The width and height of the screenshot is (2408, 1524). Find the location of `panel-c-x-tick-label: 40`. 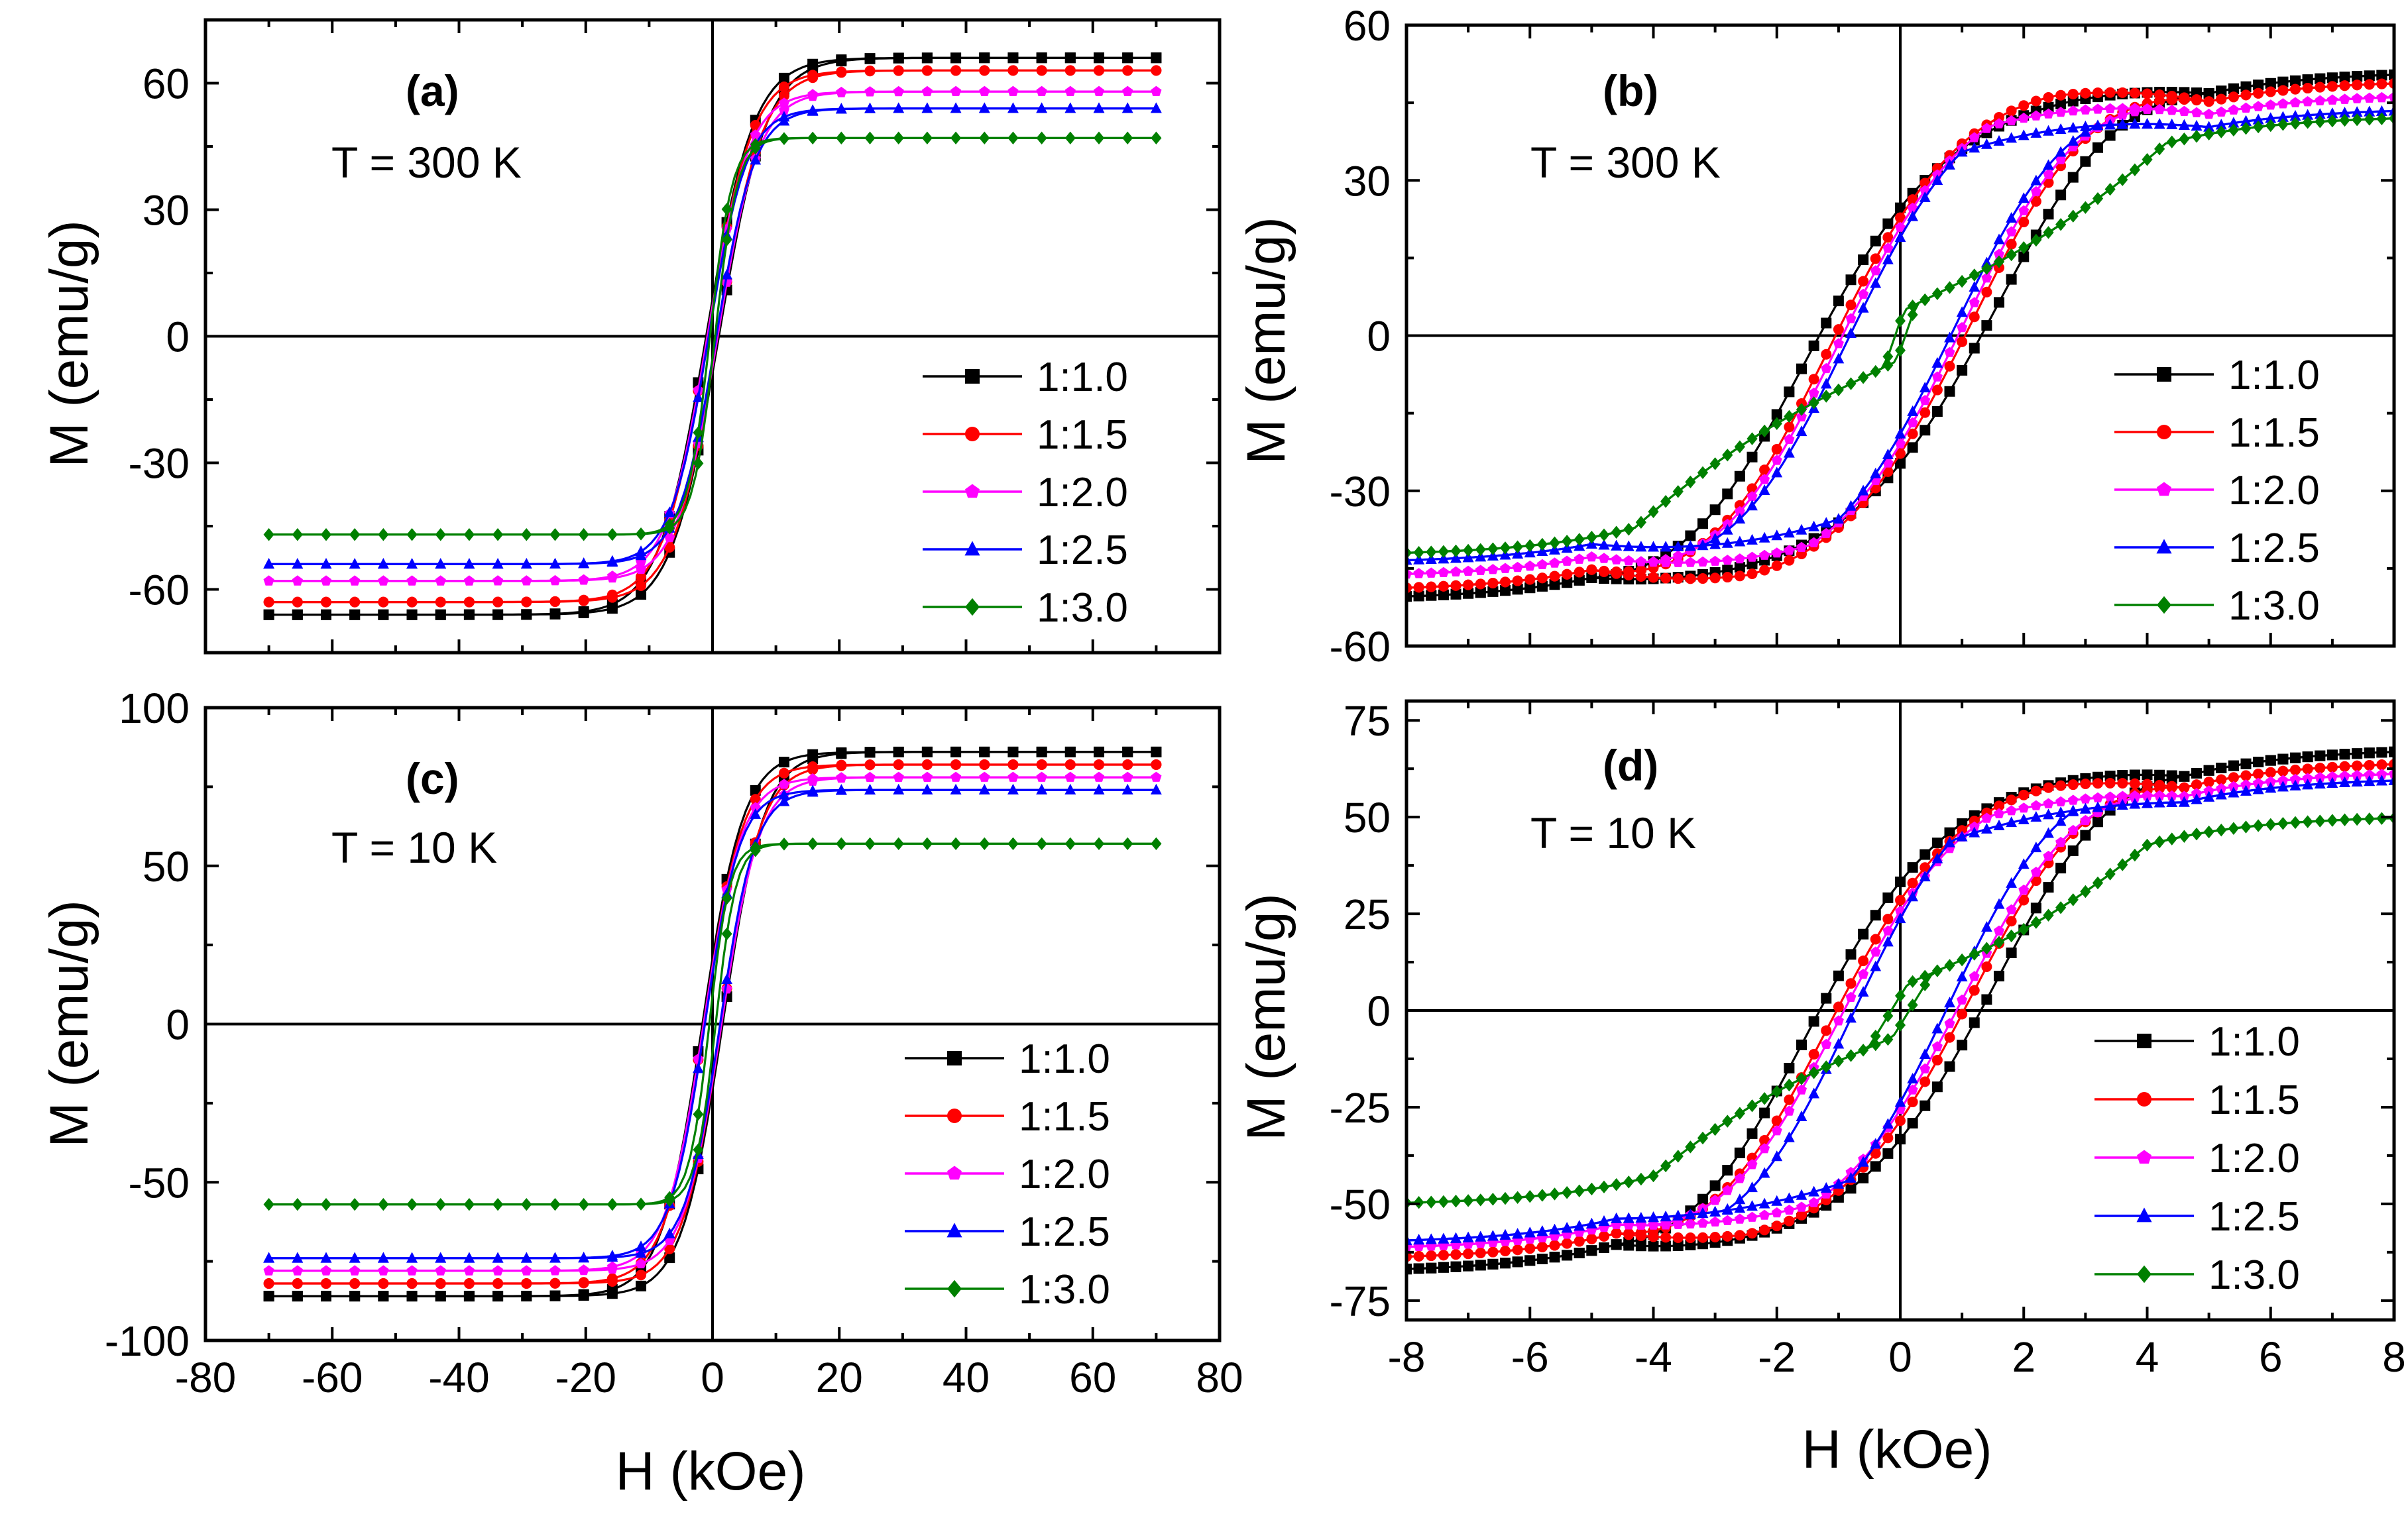

panel-c-x-tick-label: 40 is located at coordinates (966, 1377).